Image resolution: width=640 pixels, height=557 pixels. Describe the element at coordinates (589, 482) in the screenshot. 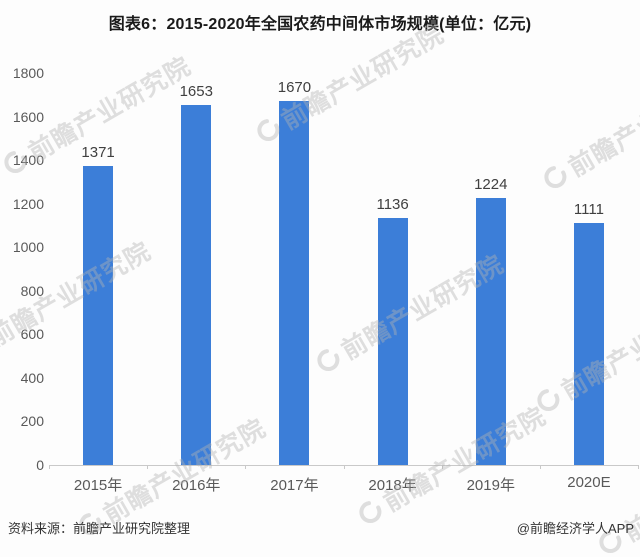

I see `x-axis-label: 2020E` at that location.